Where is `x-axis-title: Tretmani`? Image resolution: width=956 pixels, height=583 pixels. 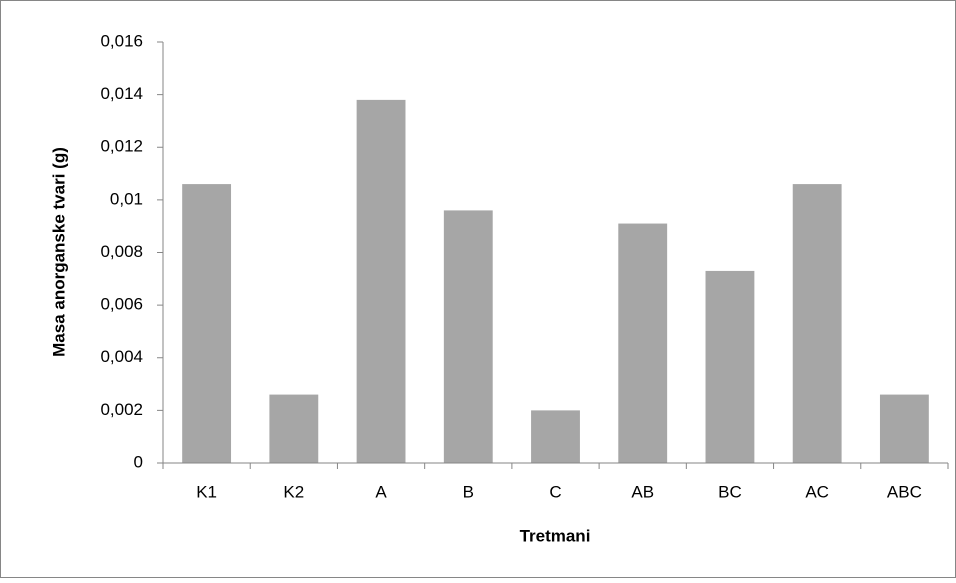 x-axis-title: Tretmani is located at coordinates (555, 535).